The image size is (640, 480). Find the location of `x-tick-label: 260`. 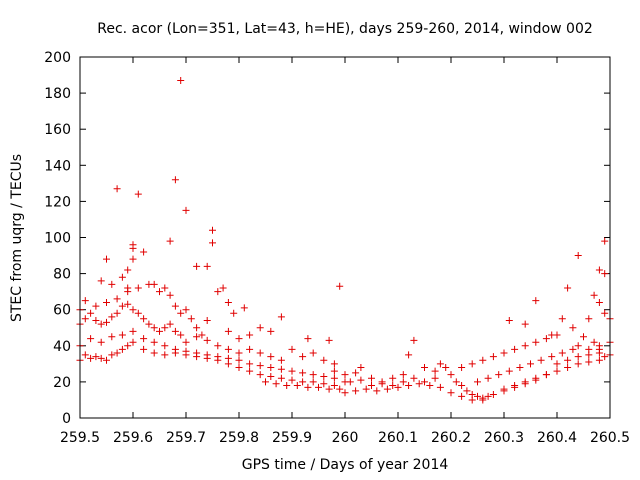

x-tick-label: 260 is located at coordinates (345, 438).